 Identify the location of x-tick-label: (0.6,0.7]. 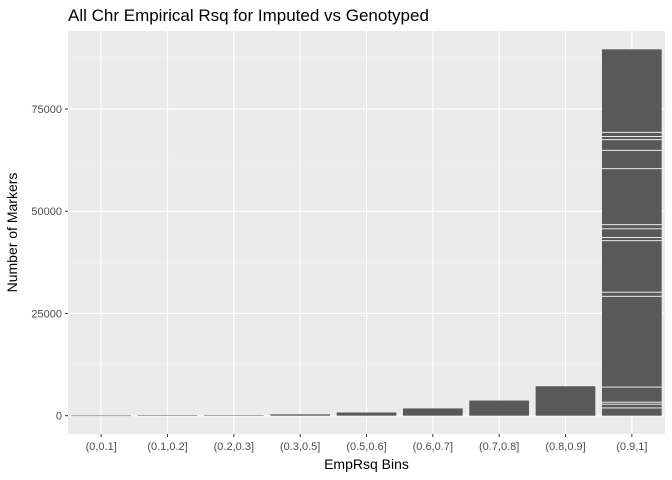
(433, 447).